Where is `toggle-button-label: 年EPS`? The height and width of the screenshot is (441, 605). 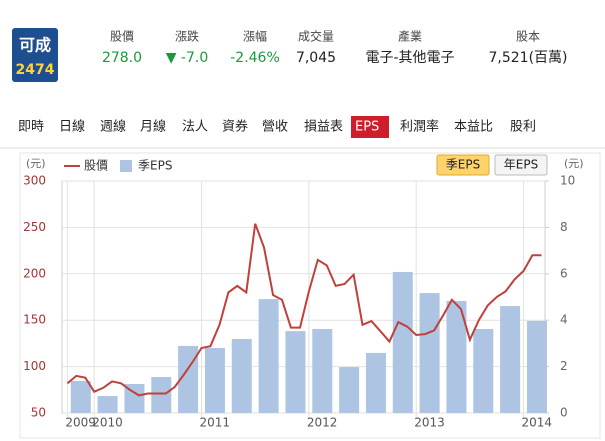
toggle-button-label: 年EPS is located at coordinates (521, 165).